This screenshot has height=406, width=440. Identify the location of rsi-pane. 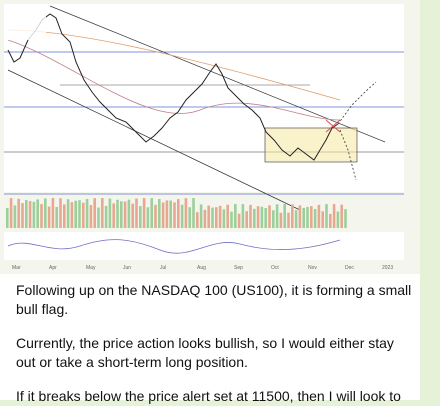
(204, 246).